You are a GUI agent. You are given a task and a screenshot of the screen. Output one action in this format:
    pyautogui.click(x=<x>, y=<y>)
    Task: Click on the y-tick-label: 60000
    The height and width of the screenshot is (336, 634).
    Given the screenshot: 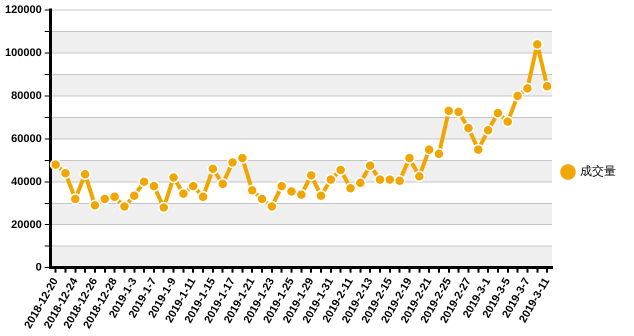 What is the action you would take?
    pyautogui.click(x=26, y=138)
    